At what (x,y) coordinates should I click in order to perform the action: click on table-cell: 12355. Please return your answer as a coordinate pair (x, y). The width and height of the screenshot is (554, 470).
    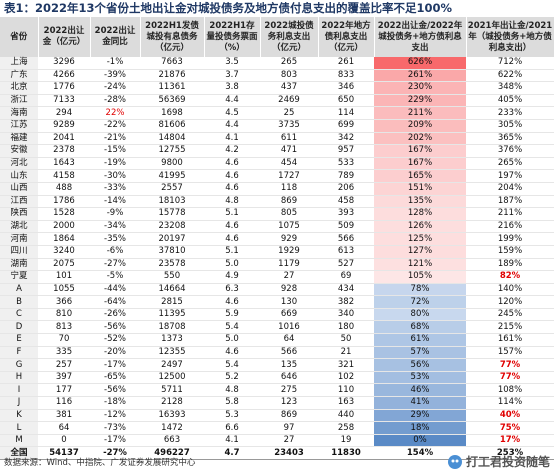
    Looking at the image, I should click on (172, 353).